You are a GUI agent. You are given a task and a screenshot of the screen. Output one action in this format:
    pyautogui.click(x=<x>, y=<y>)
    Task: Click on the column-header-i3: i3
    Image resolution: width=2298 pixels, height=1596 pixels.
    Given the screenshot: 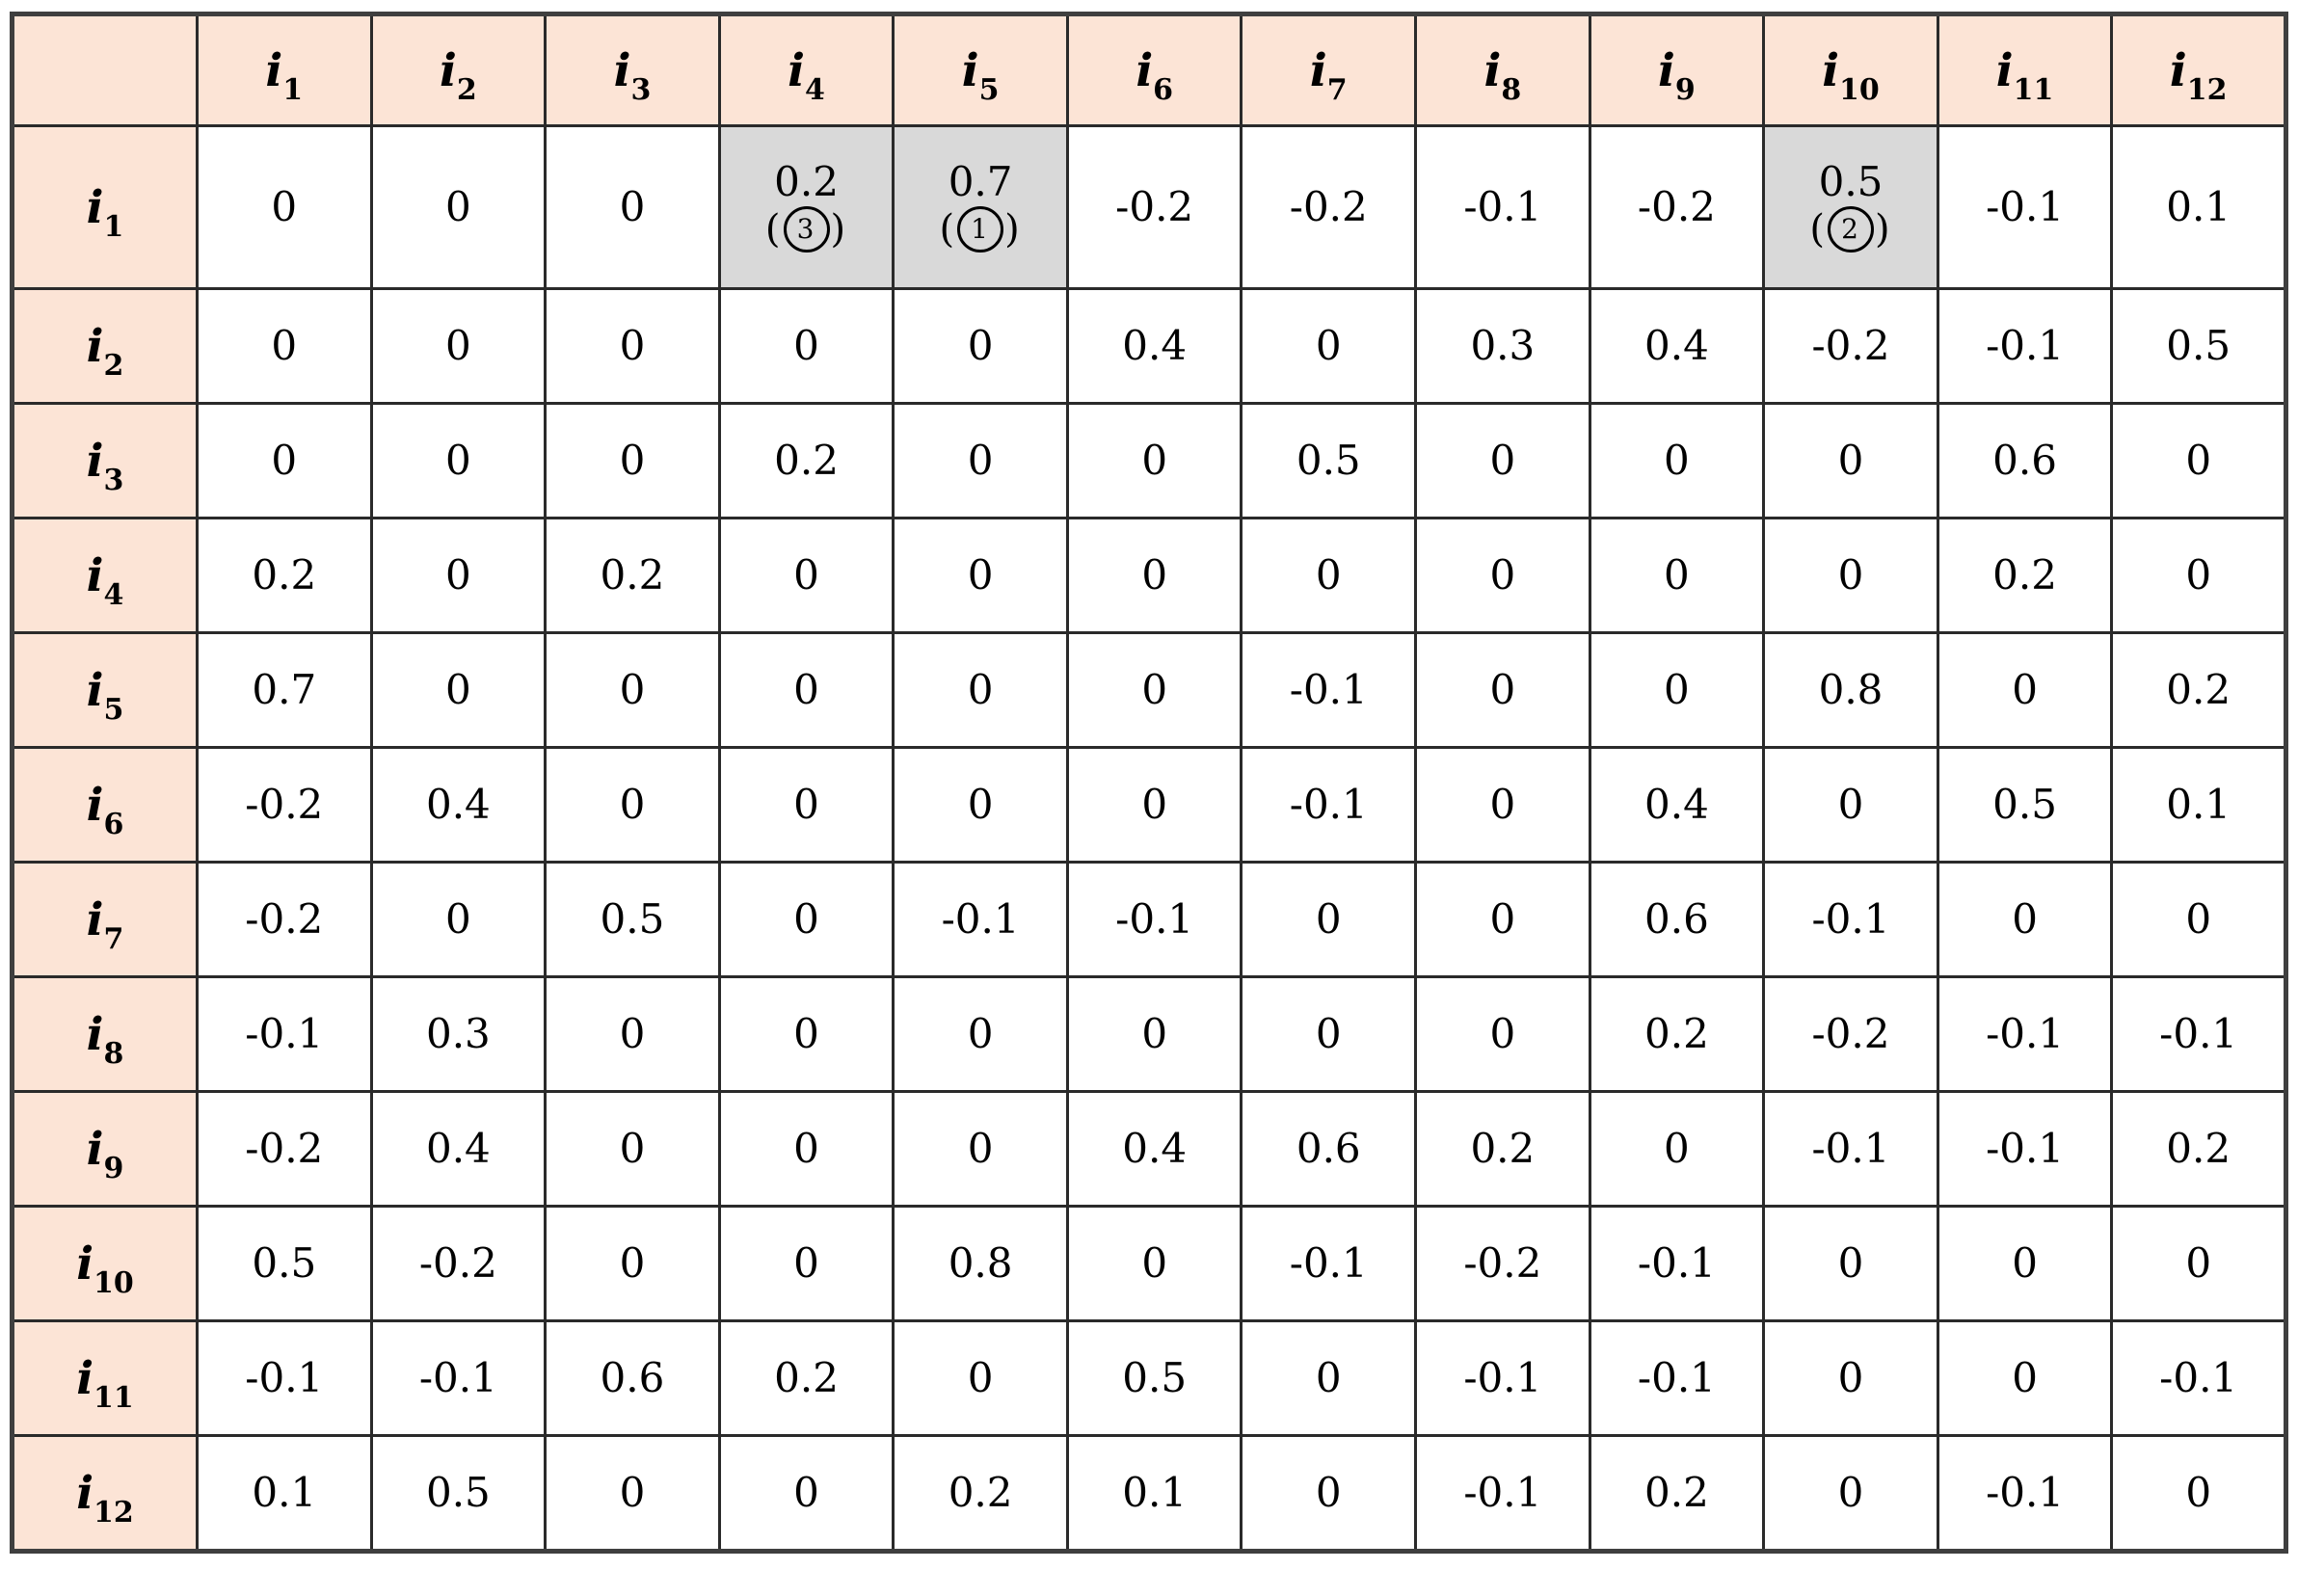 What is the action you would take?
    pyautogui.click(x=632, y=70)
    